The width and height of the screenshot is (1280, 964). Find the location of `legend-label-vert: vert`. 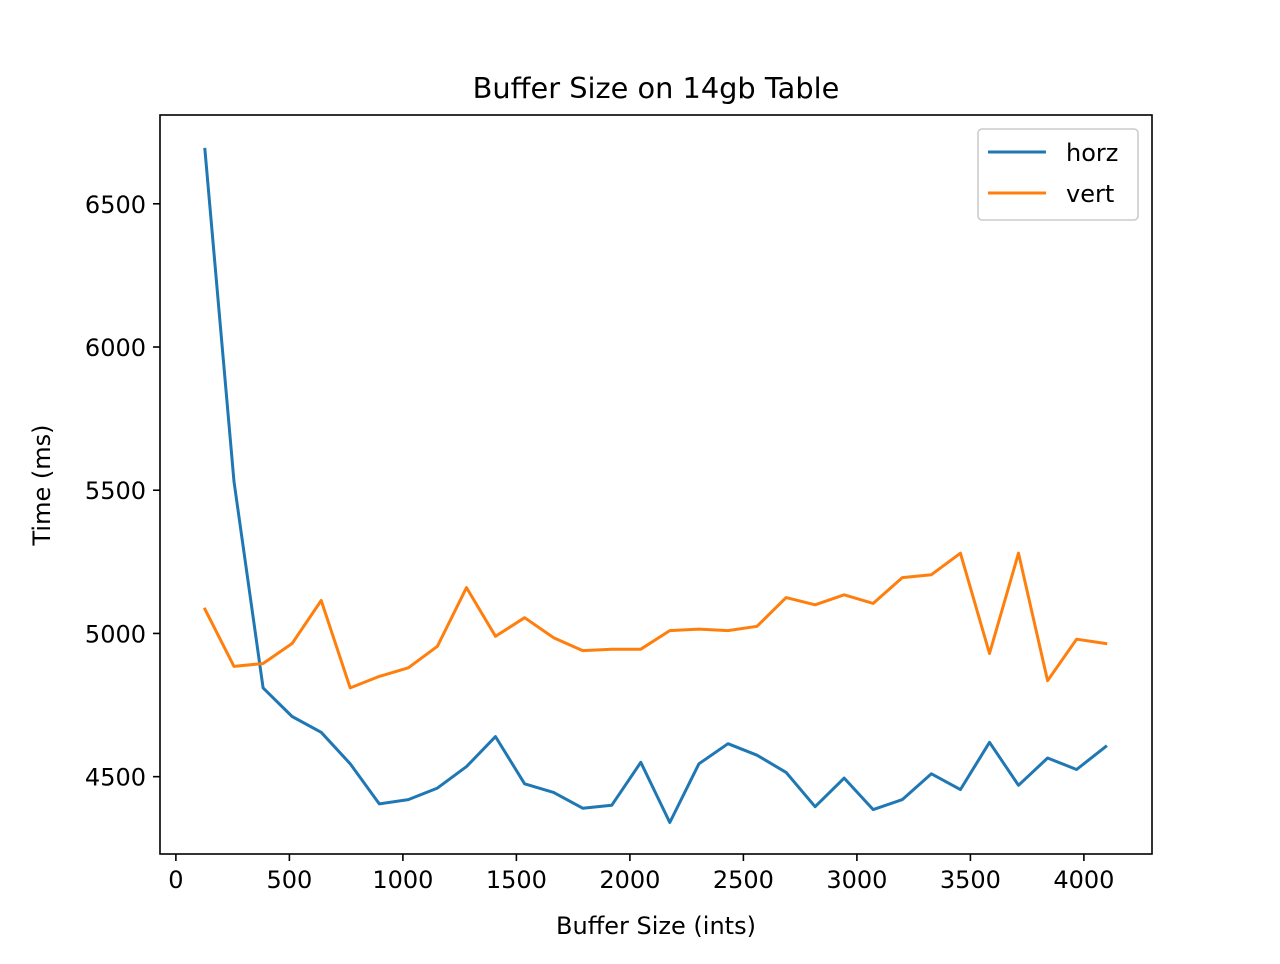

legend-label-vert: vert is located at coordinates (1090, 194).